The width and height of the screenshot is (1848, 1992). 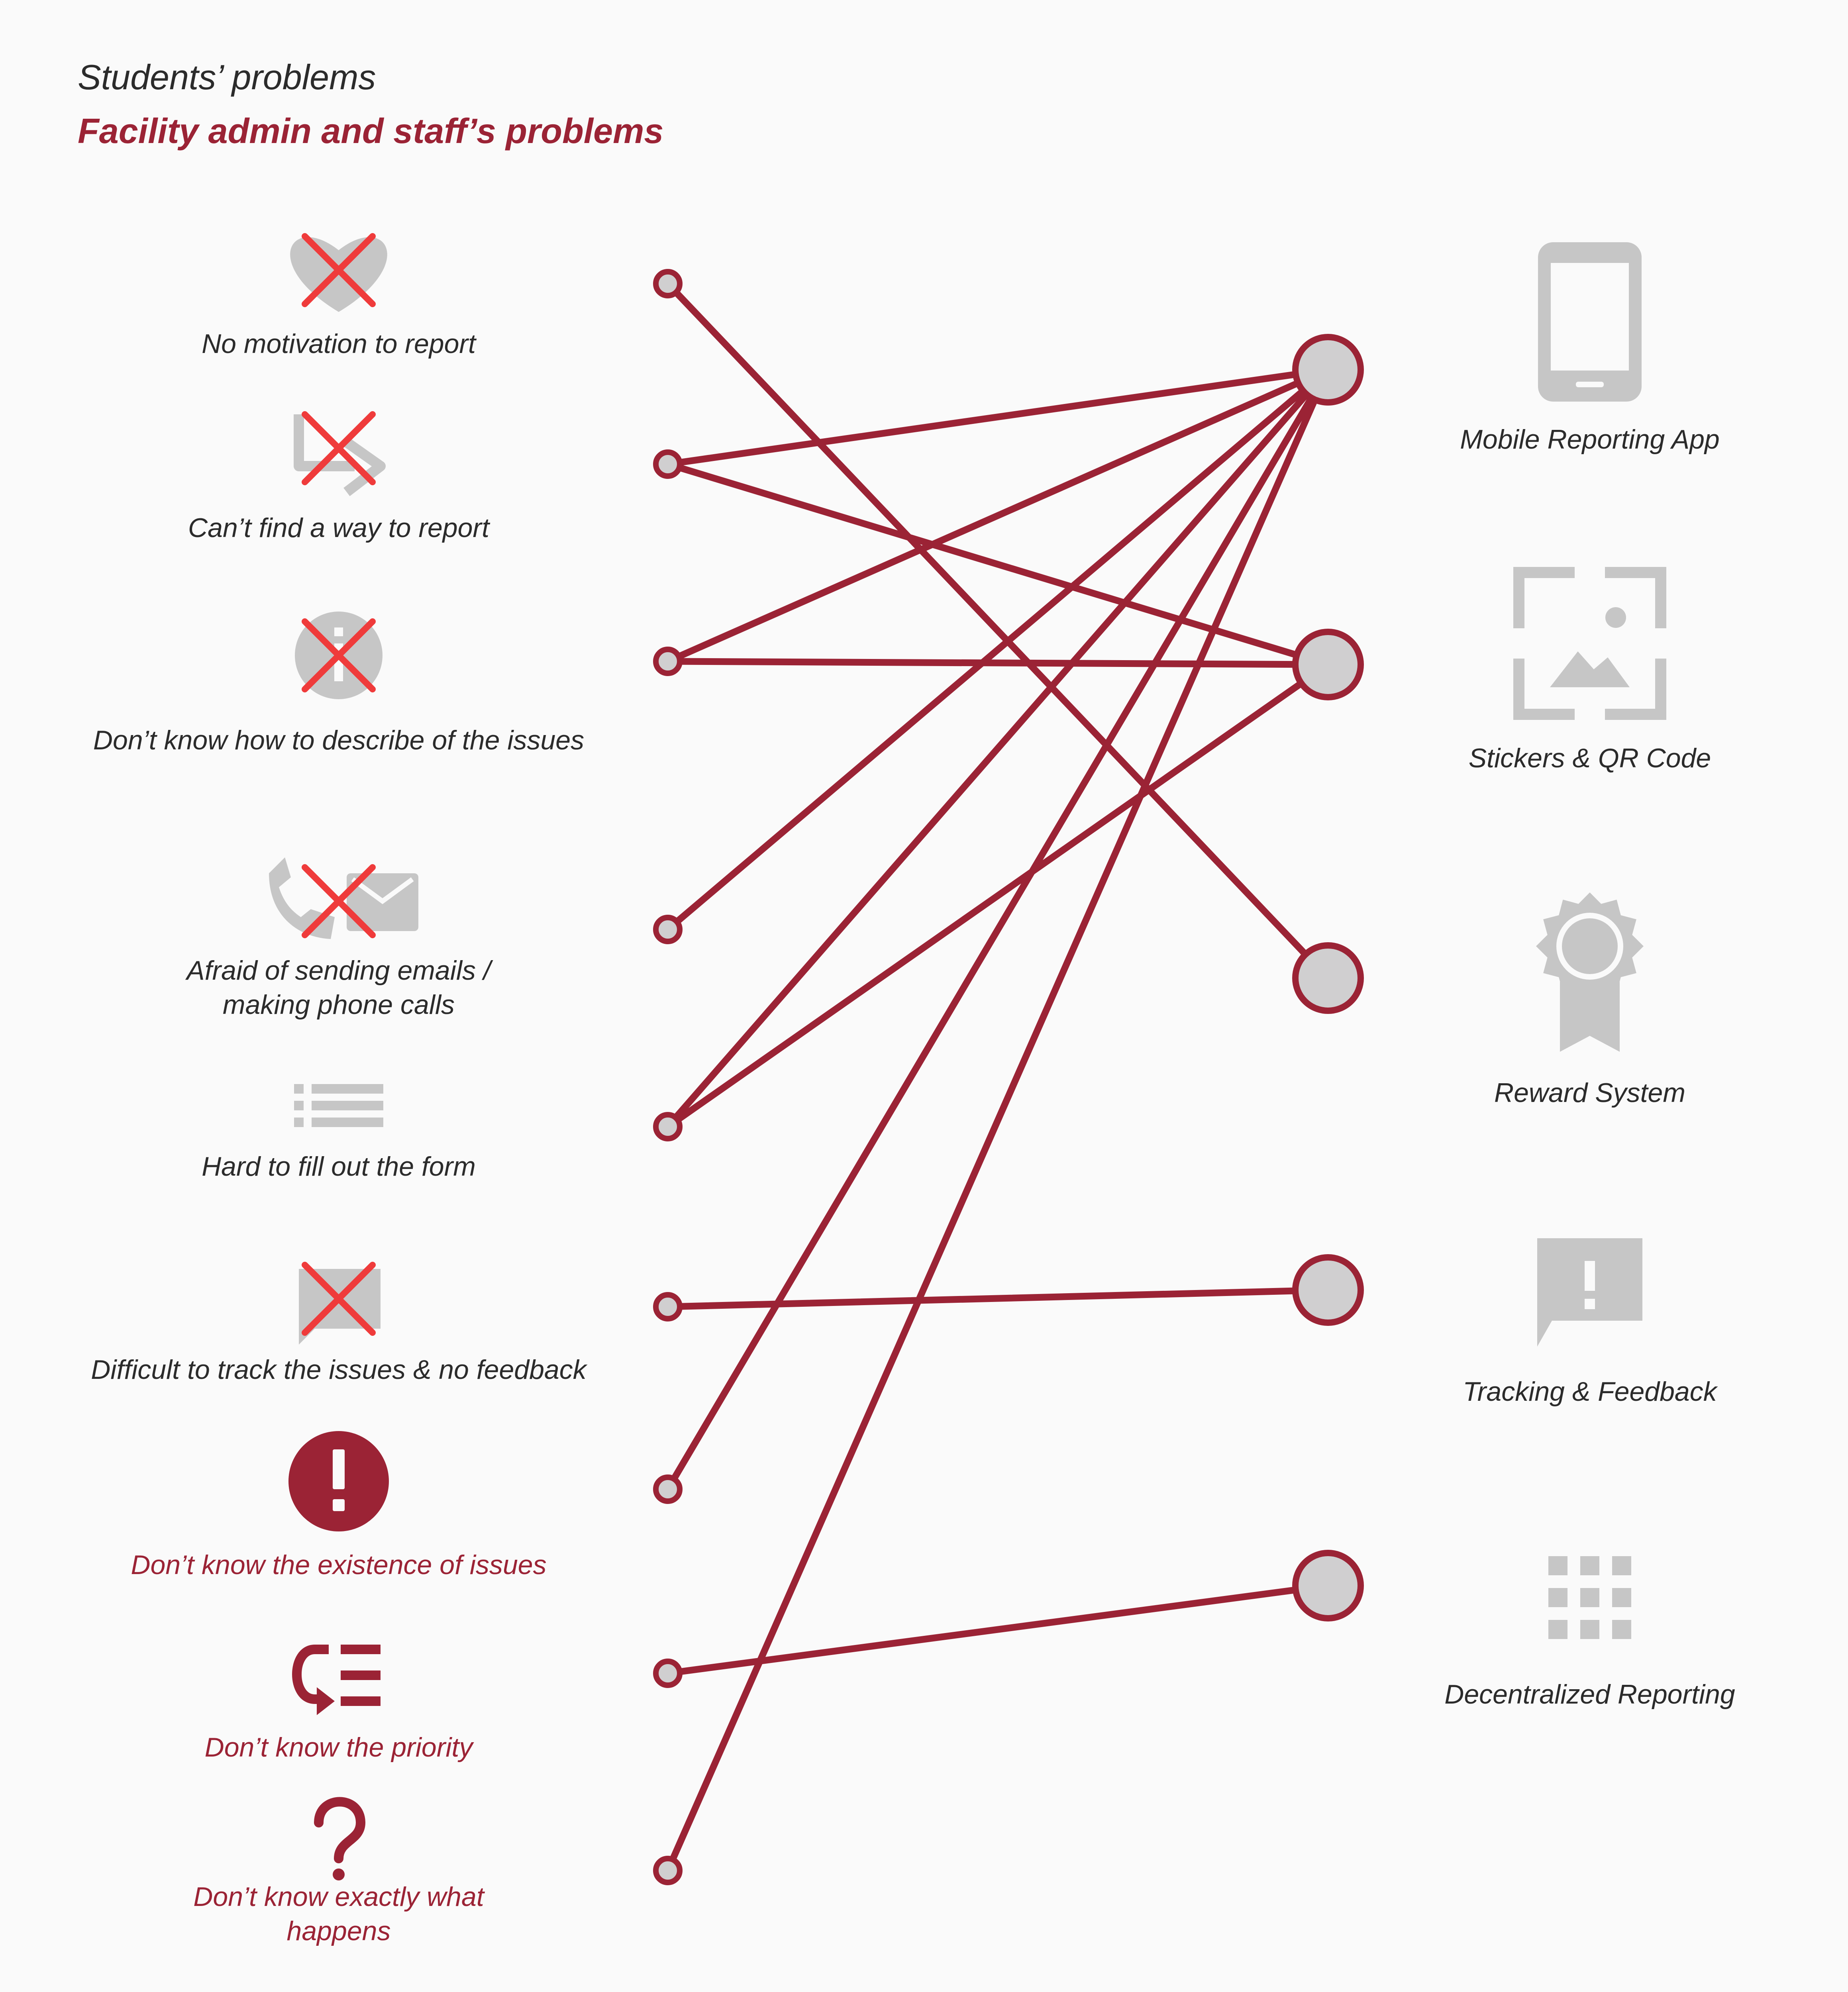 What do you see at coordinates (340, 453) in the screenshot?
I see `directions-crossed-icon` at bounding box center [340, 453].